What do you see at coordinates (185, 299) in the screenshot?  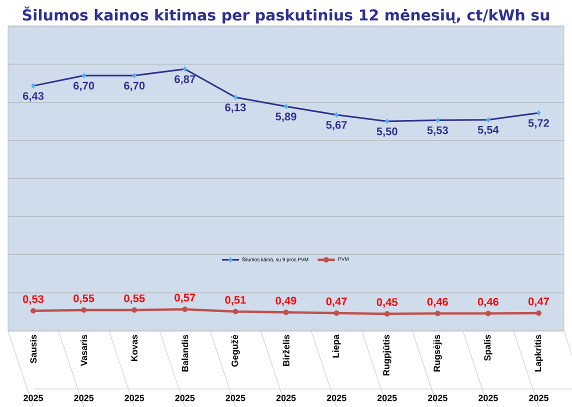 I see `data-label: 0,57` at bounding box center [185, 299].